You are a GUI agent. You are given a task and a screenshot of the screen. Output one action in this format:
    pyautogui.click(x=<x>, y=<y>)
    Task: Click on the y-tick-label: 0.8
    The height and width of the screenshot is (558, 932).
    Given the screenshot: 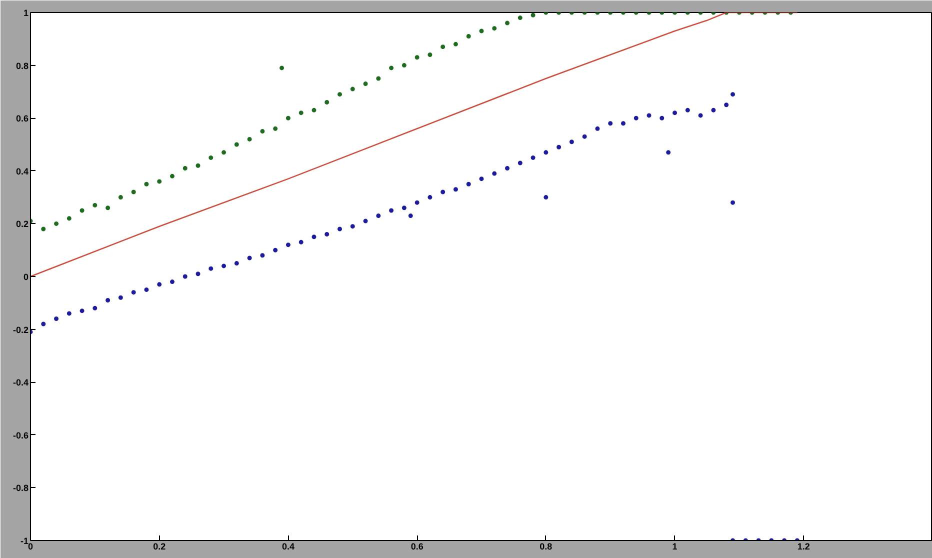 What is the action you would take?
    pyautogui.click(x=22, y=65)
    